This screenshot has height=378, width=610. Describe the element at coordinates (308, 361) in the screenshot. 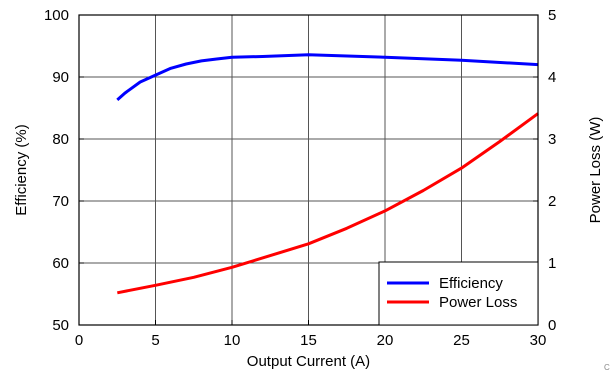

I see `x-axis-label: Output Current (A)` at that location.